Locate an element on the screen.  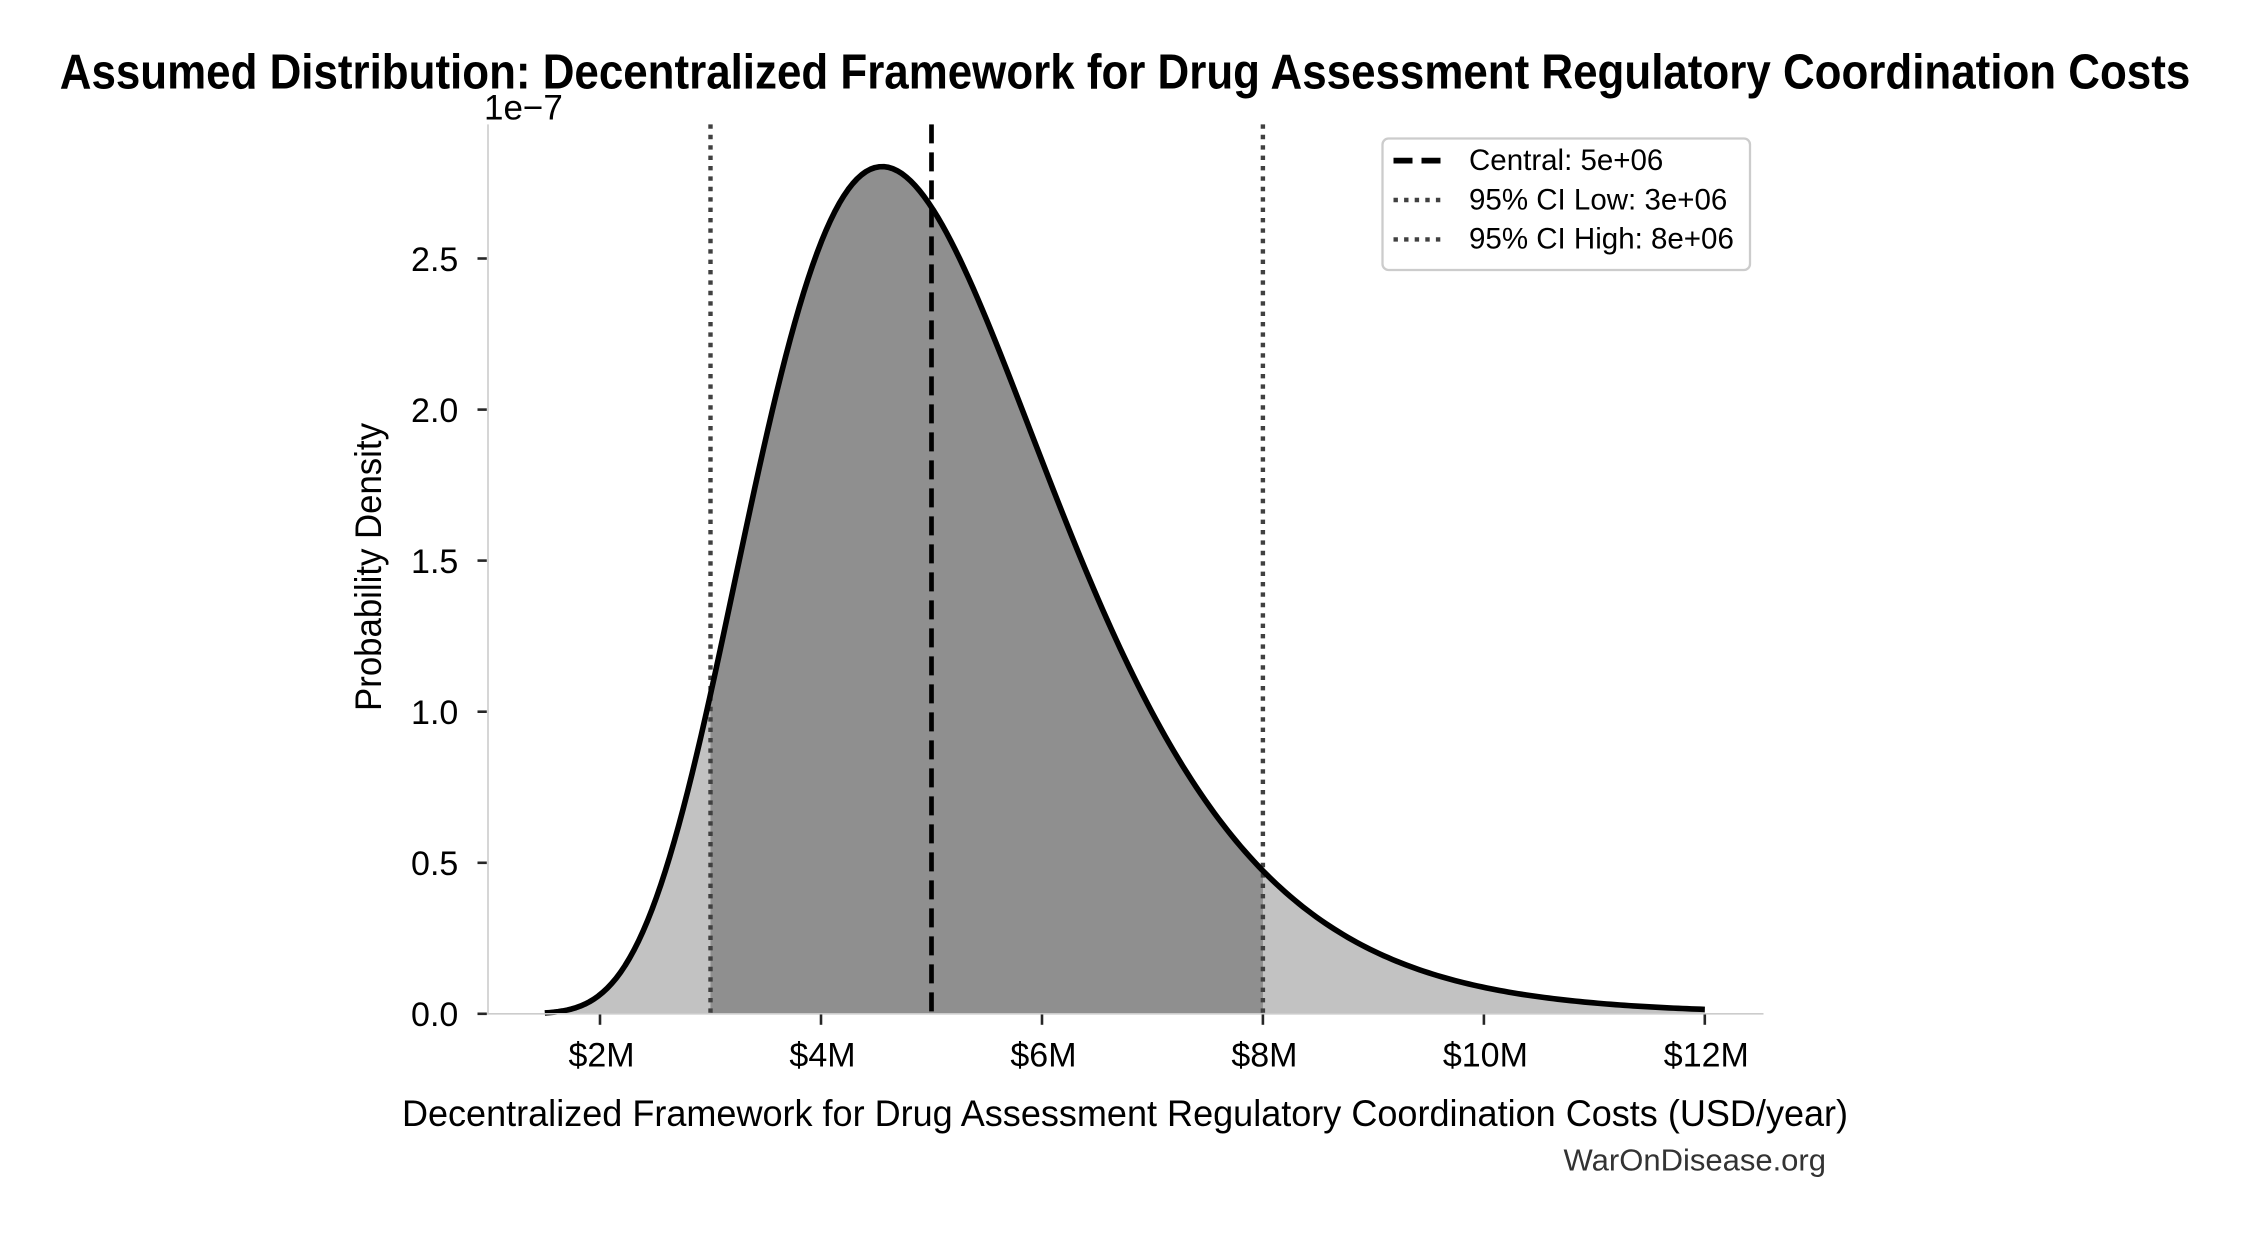
svg-text: 95% CI Low: 3e+06 is located at coordinates (1598, 199).